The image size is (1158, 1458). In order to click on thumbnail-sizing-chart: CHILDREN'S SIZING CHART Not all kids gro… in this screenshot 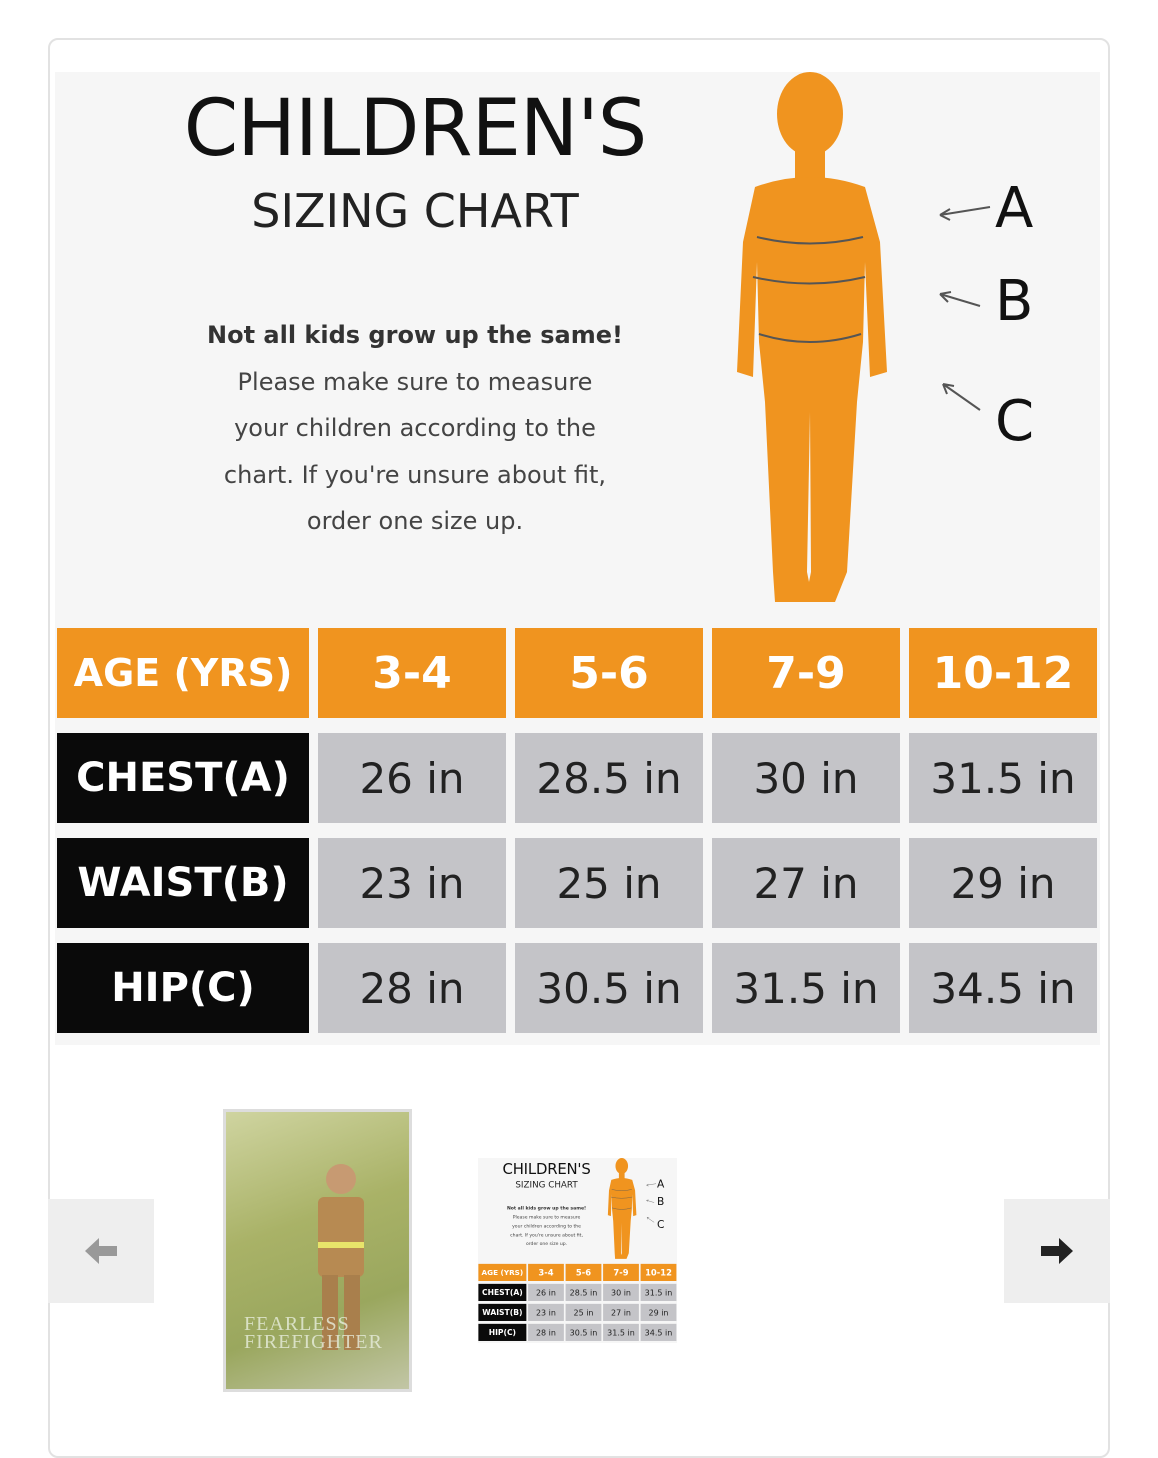, I will do `click(577, 1250)`.